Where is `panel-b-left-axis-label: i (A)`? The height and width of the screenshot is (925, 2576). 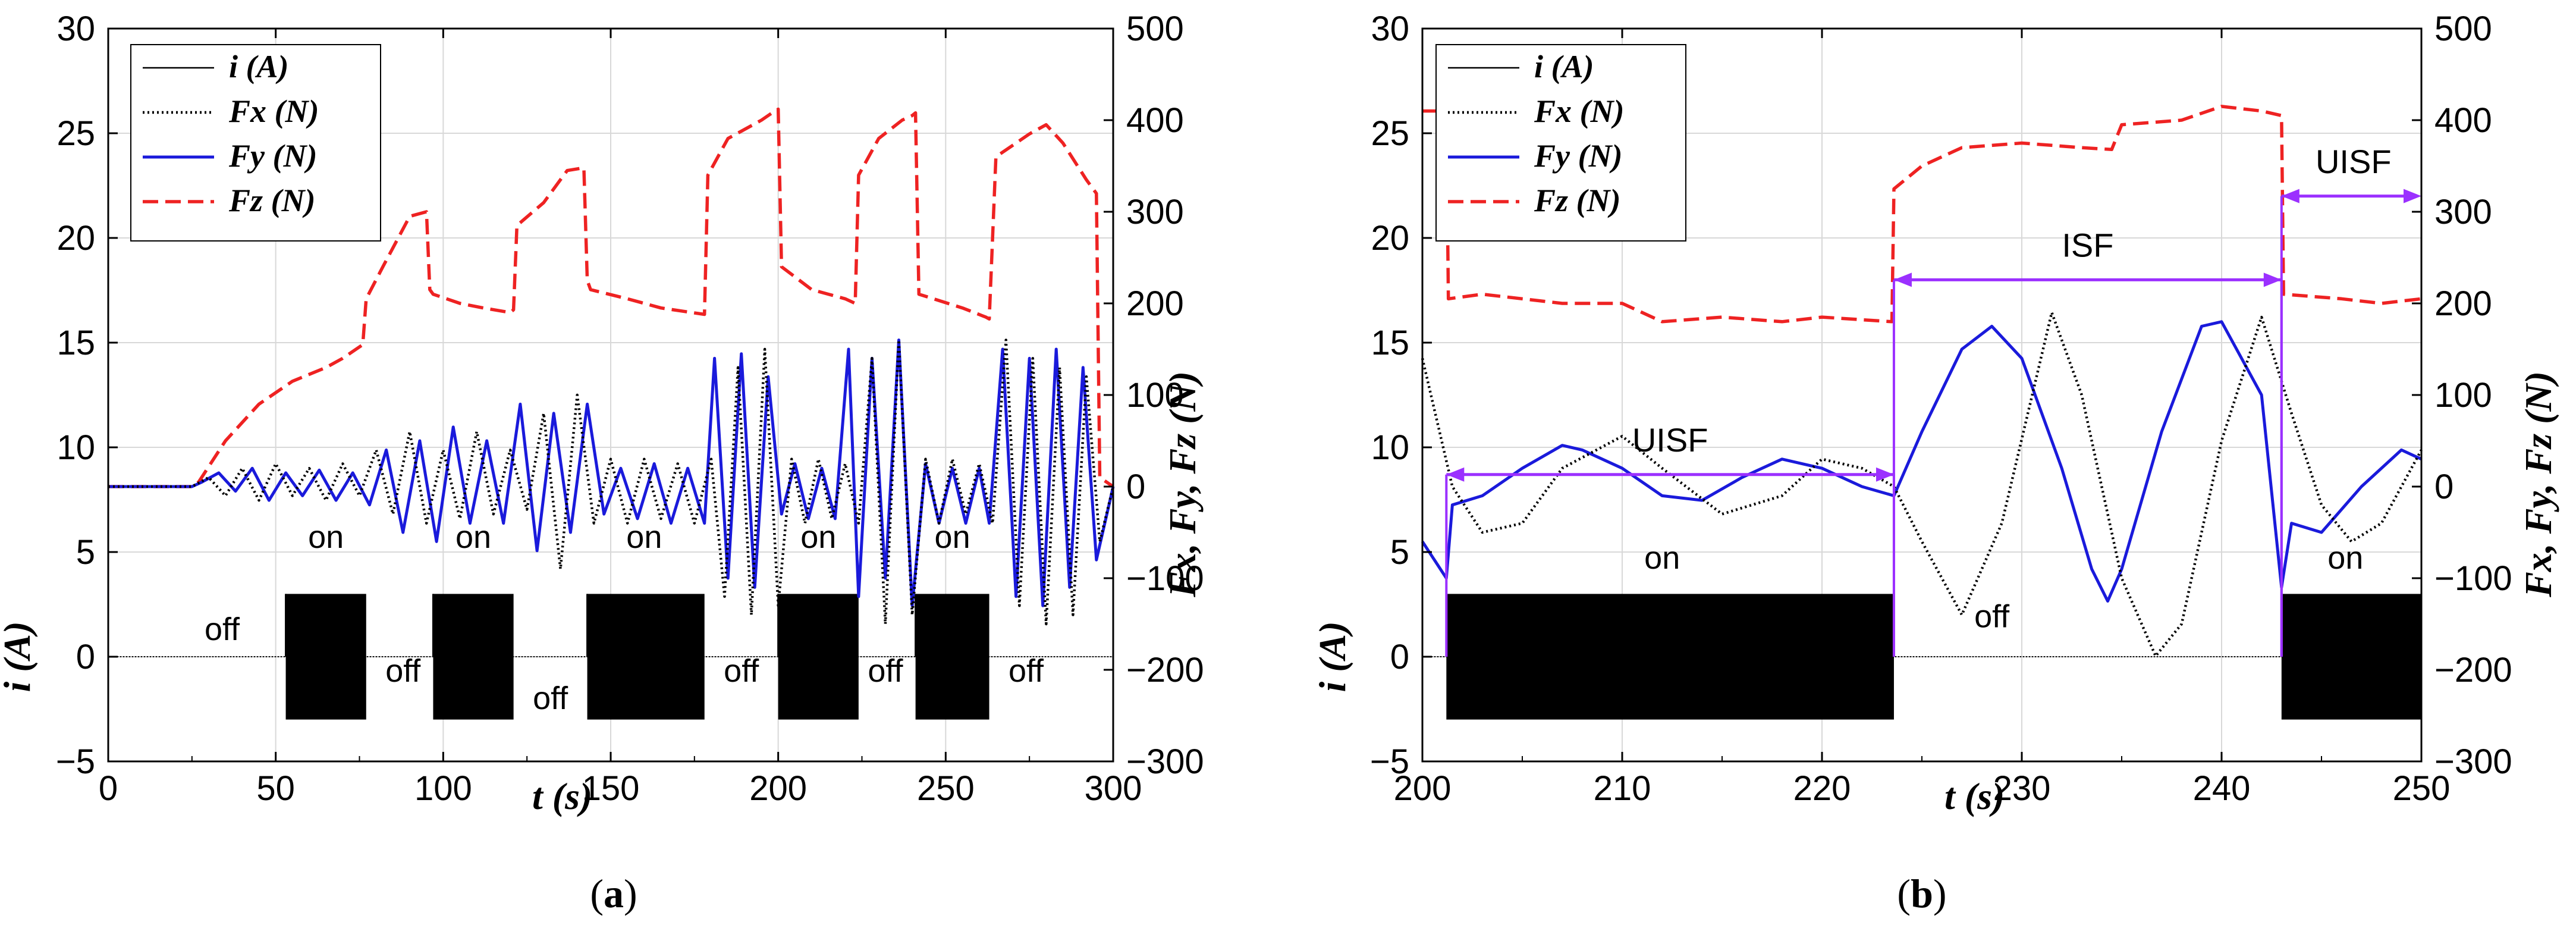 panel-b-left-axis-label: i (A) is located at coordinates (1332, 656).